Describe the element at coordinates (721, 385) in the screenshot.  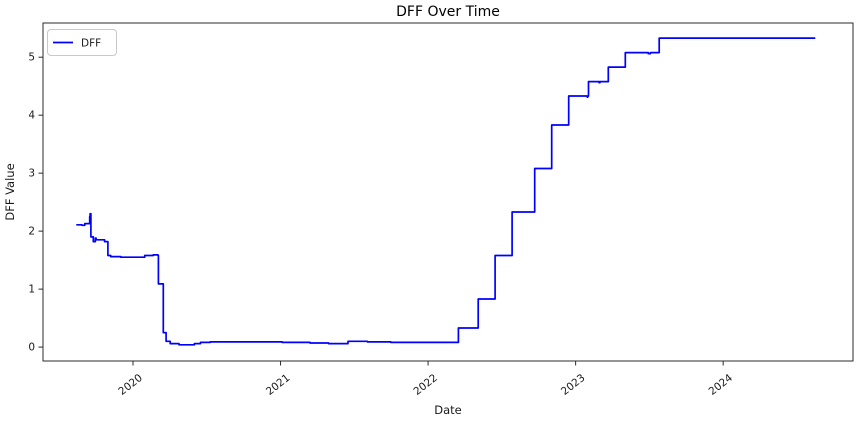
I see `x-tick-label: 2024` at that location.